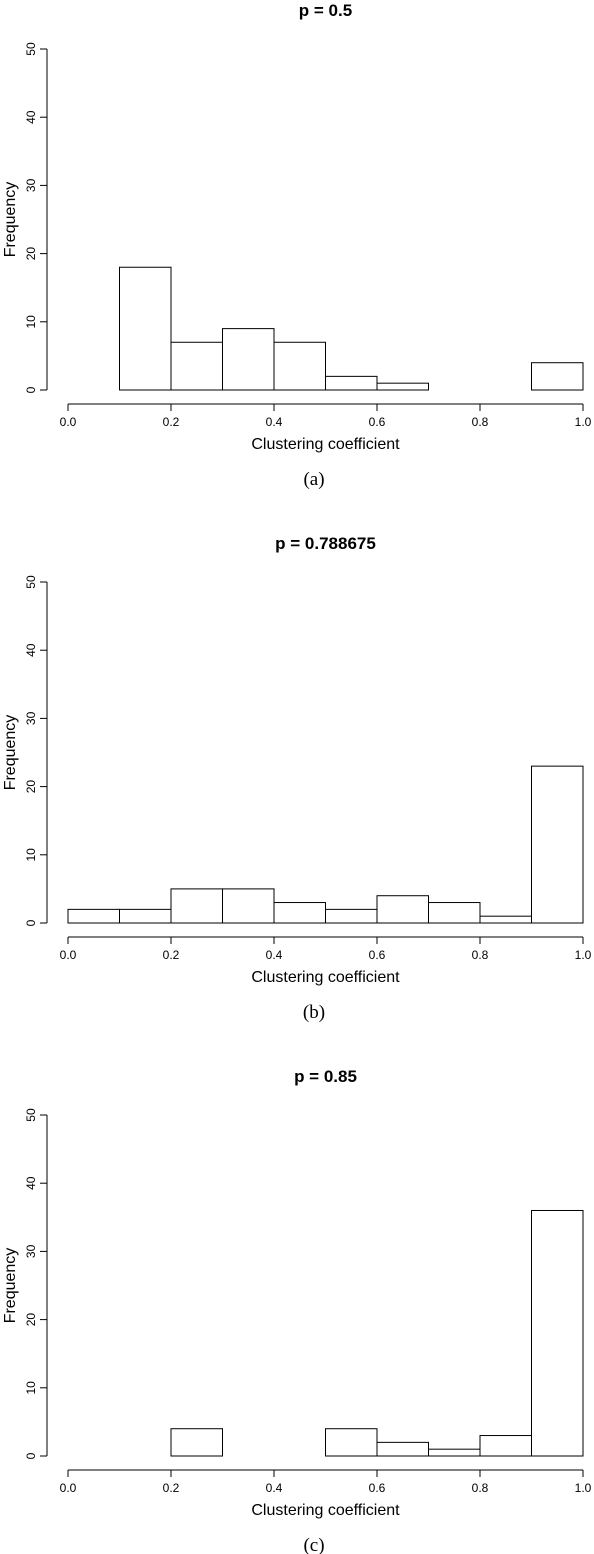 This screenshot has width=594, height=1554. What do you see at coordinates (313, 479) in the screenshot?
I see `panel-caption: (a)` at bounding box center [313, 479].